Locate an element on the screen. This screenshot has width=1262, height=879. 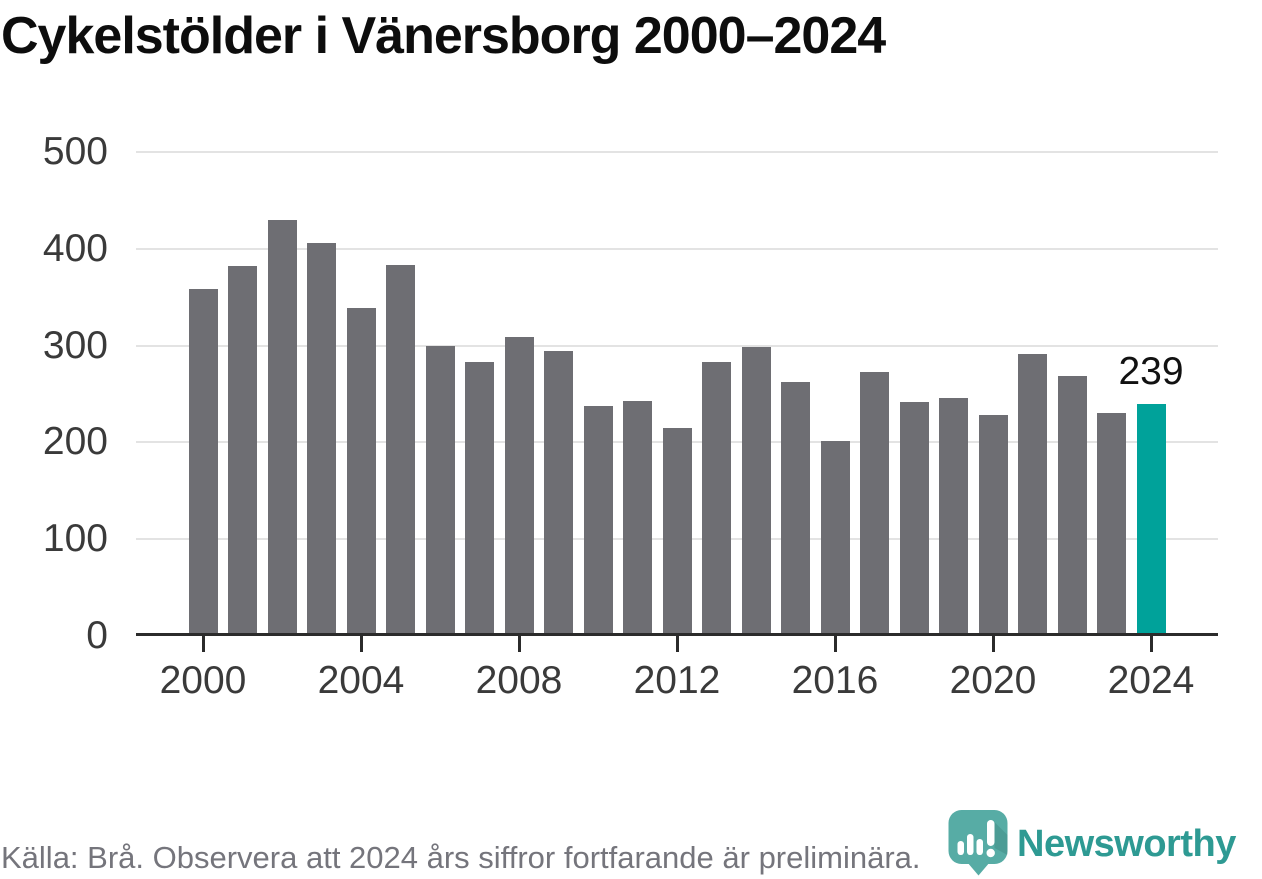
newsworthy-pin-barchart-icon is located at coordinates (978, 843).